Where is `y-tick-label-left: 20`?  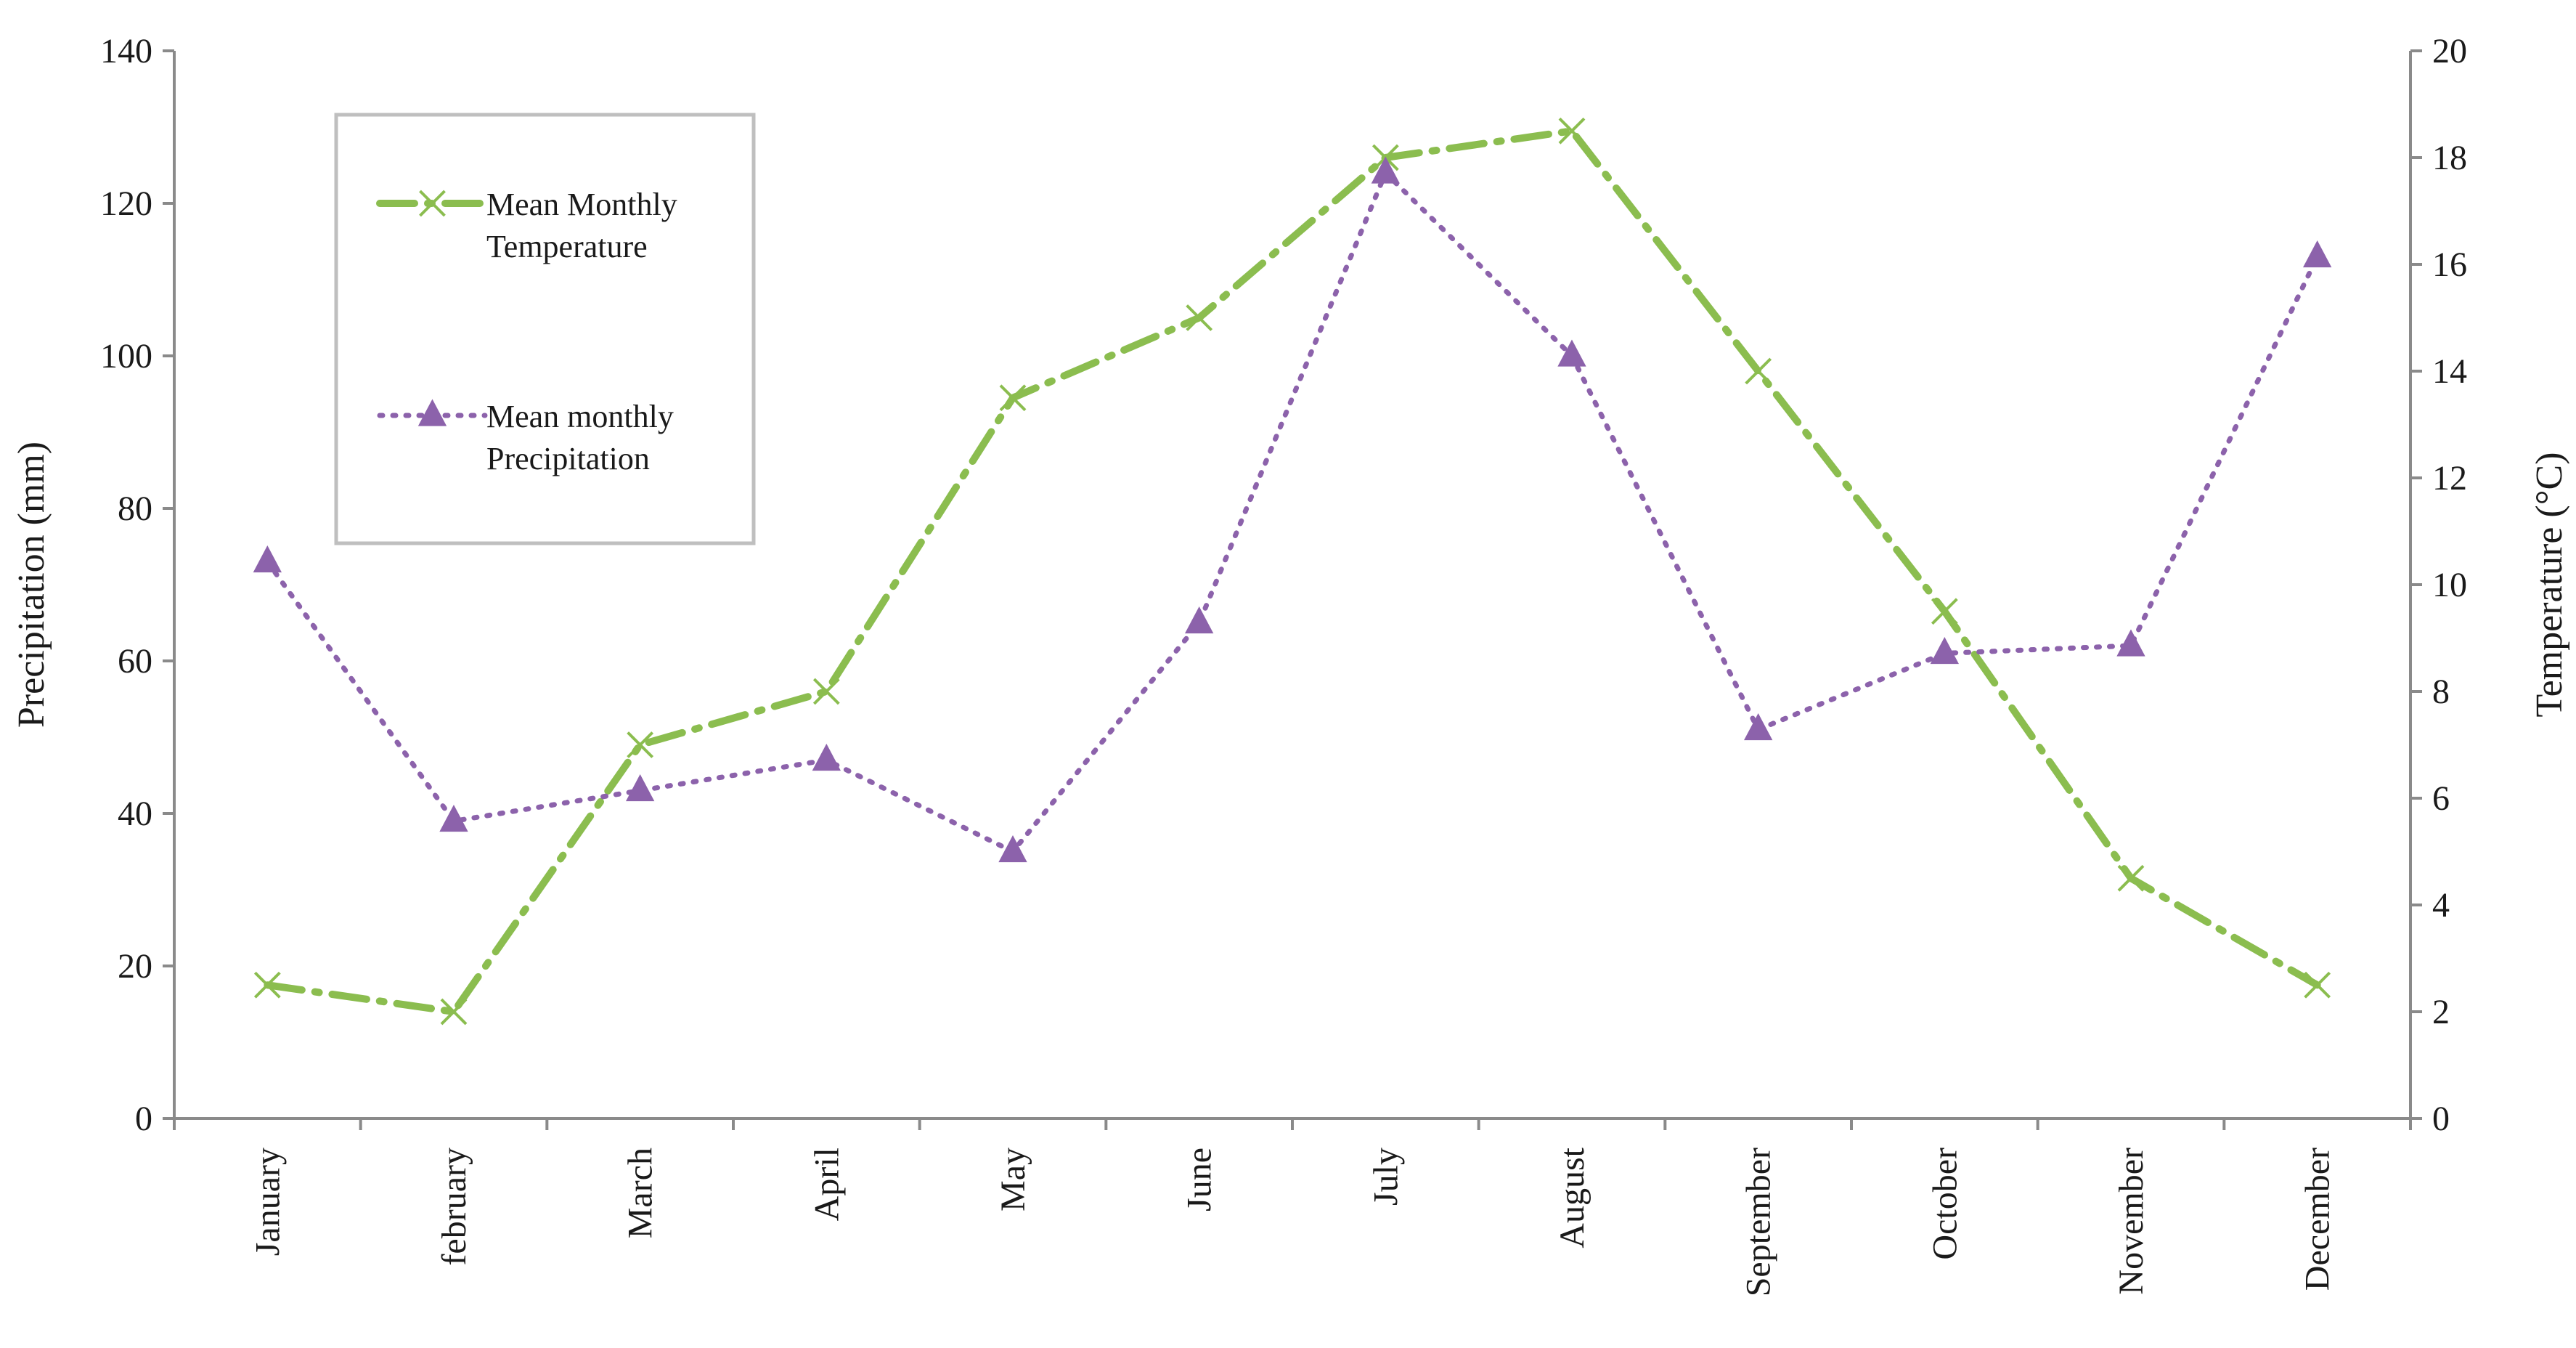 y-tick-label-left: 20 is located at coordinates (135, 967).